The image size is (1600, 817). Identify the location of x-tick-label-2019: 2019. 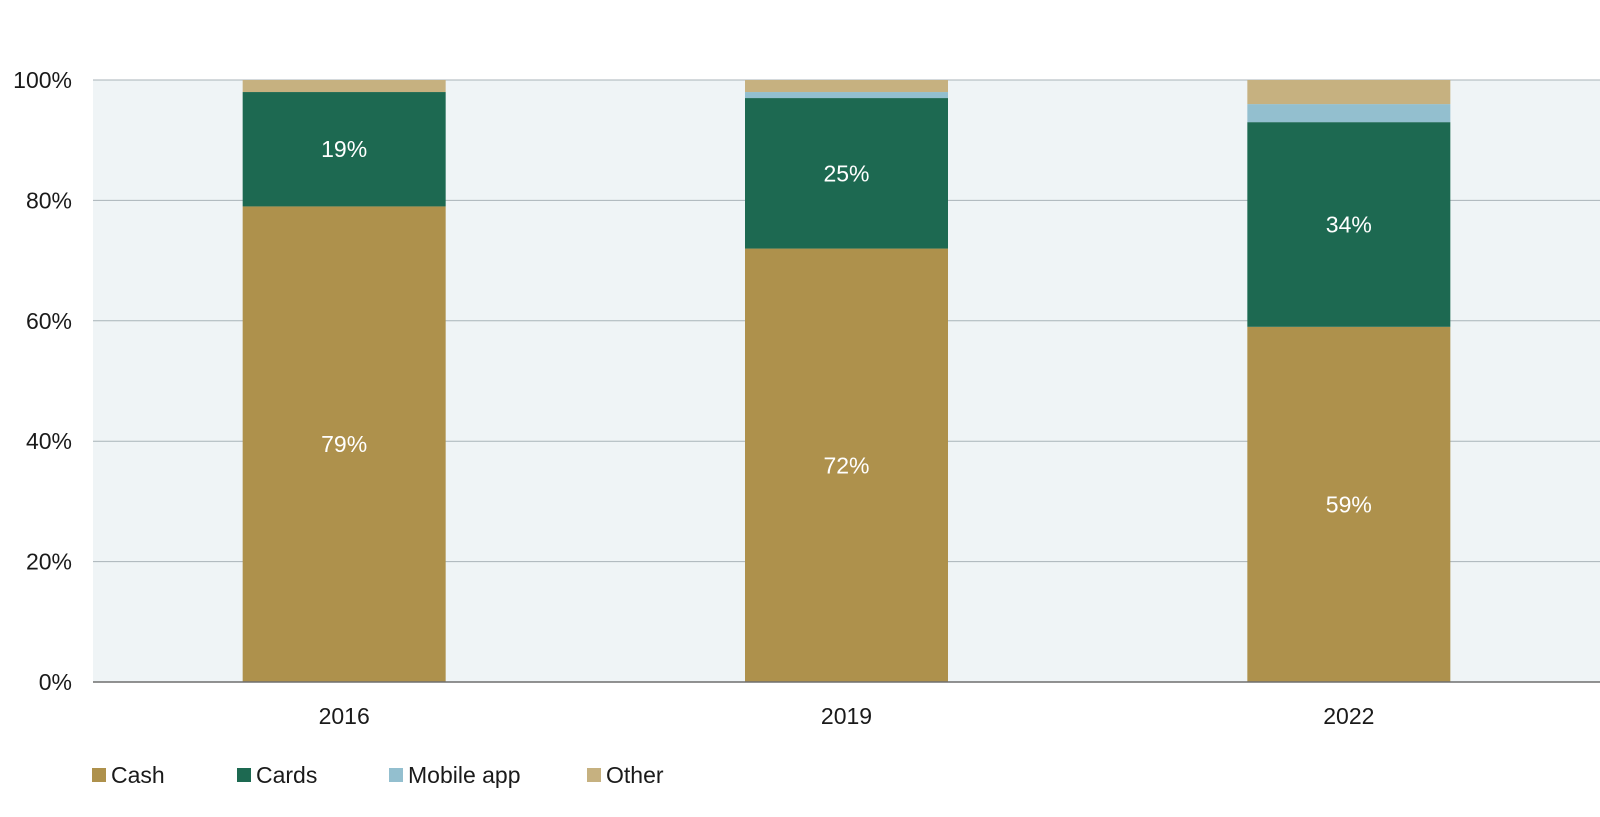
(846, 716).